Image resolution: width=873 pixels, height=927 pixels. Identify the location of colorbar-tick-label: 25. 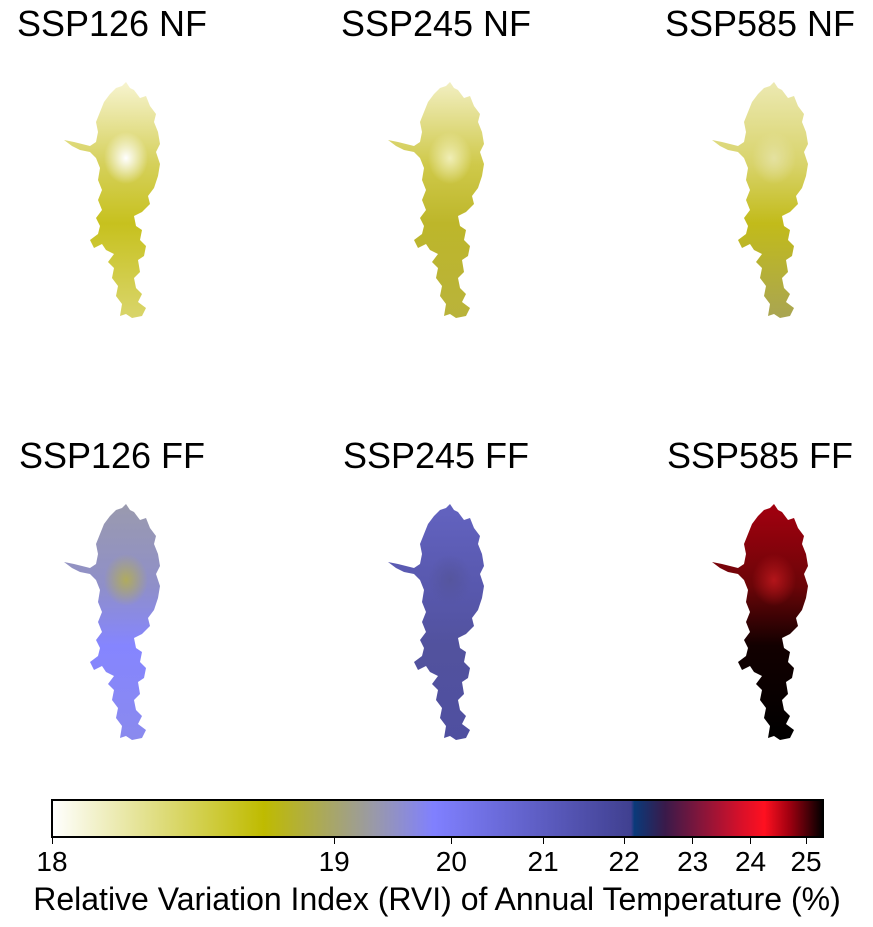
(806, 861).